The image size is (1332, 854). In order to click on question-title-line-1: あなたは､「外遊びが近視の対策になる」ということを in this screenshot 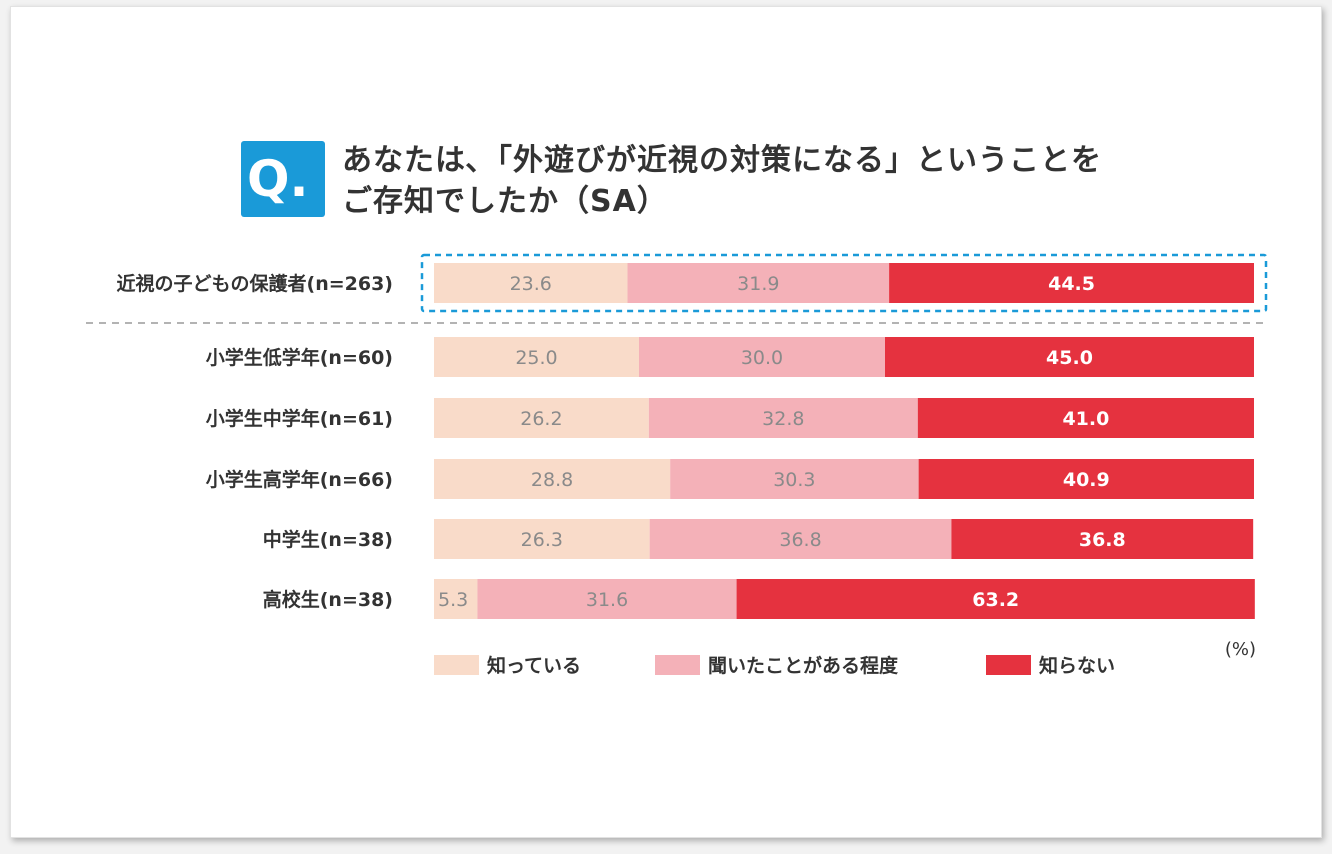, I will do `click(722, 160)`.